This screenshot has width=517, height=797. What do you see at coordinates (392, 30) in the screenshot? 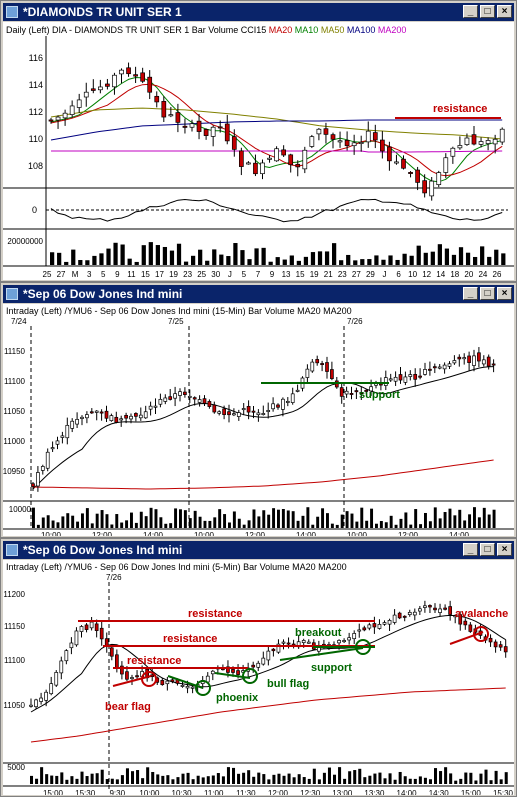
I see `legend-ma200: MA200` at bounding box center [392, 30].